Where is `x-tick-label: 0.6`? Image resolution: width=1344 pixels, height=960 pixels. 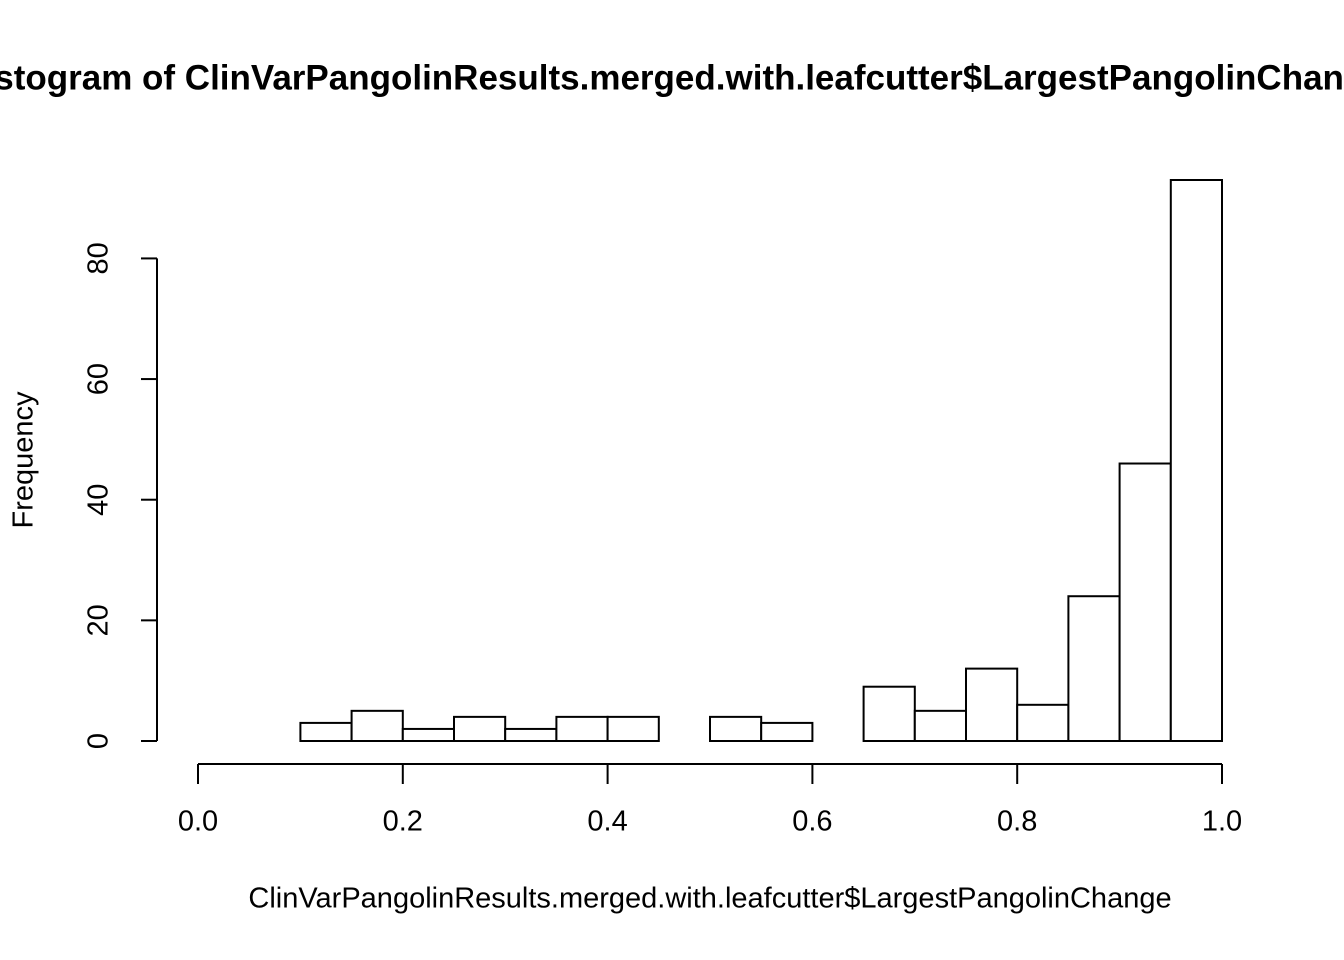
x-tick-label: 0.6 is located at coordinates (812, 822).